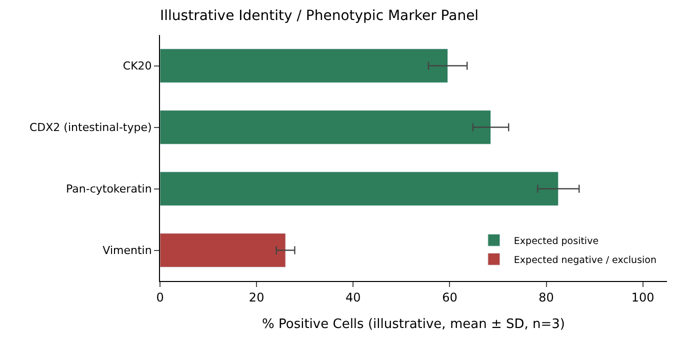  What do you see at coordinates (109, 189) in the screenshot?
I see `y-tick-label: Pan-cytokeratin` at bounding box center [109, 189].